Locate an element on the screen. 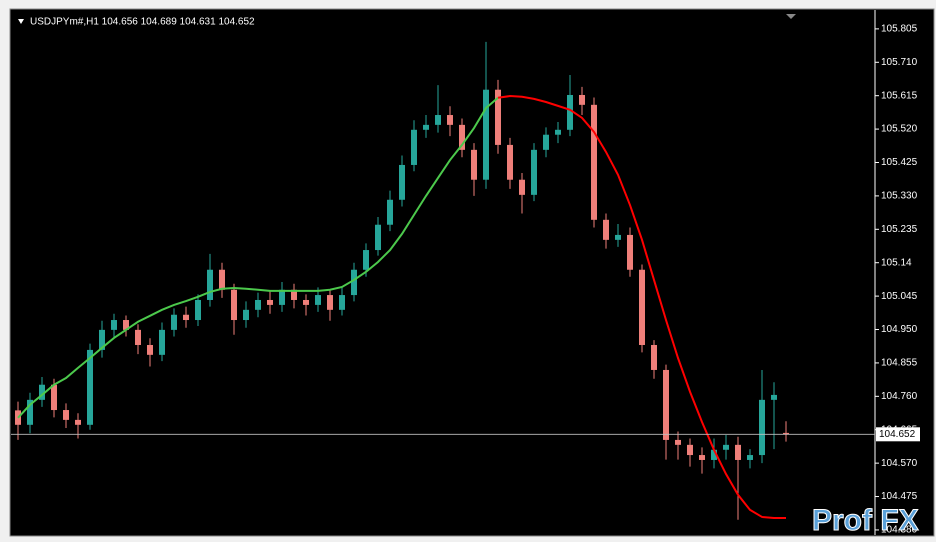 This screenshot has width=936, height=542. y-tick-label: 104.475 is located at coordinates (899, 496).